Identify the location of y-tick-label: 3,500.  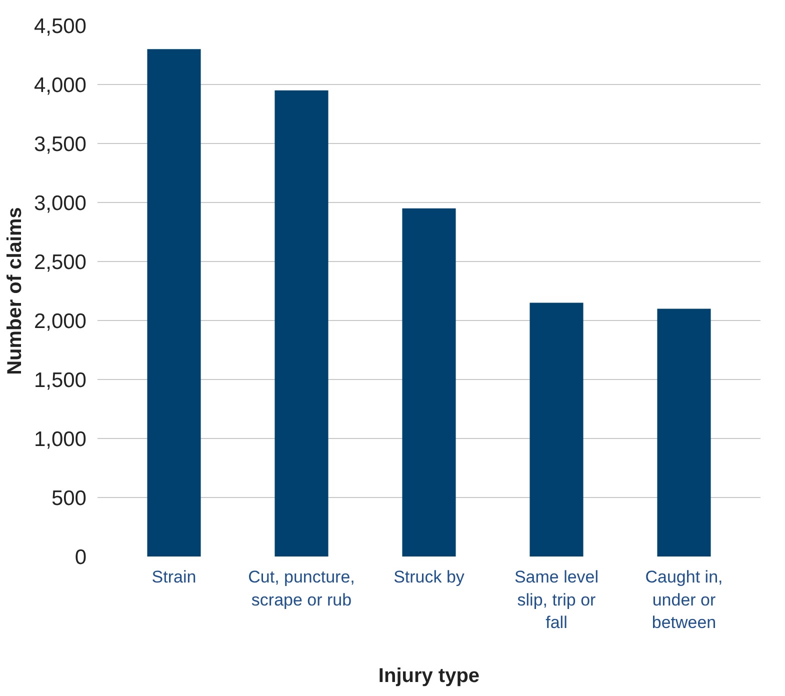
(60, 144).